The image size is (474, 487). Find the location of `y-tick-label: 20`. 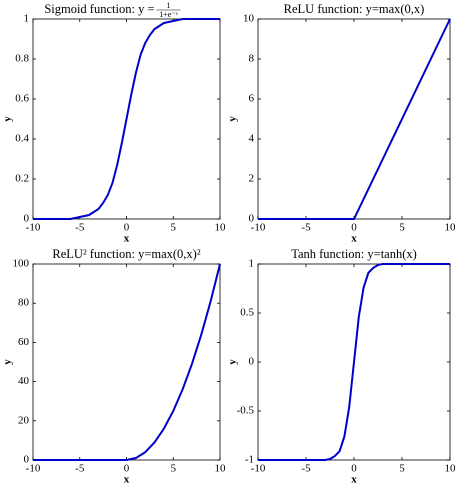

y-tick-label: 20 is located at coordinates (24, 420).